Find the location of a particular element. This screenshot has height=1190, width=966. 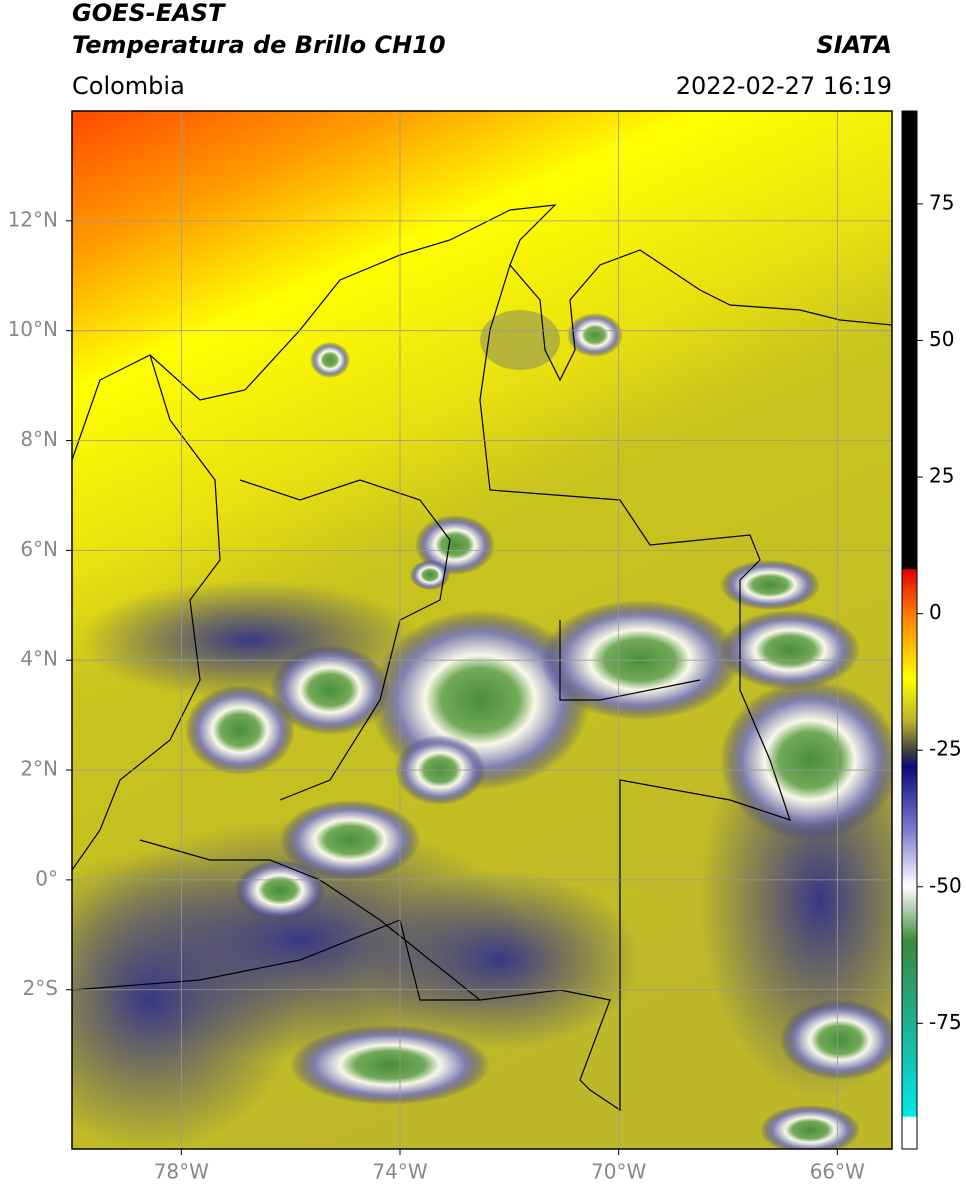

region: Colombia is located at coordinates (128, 86).